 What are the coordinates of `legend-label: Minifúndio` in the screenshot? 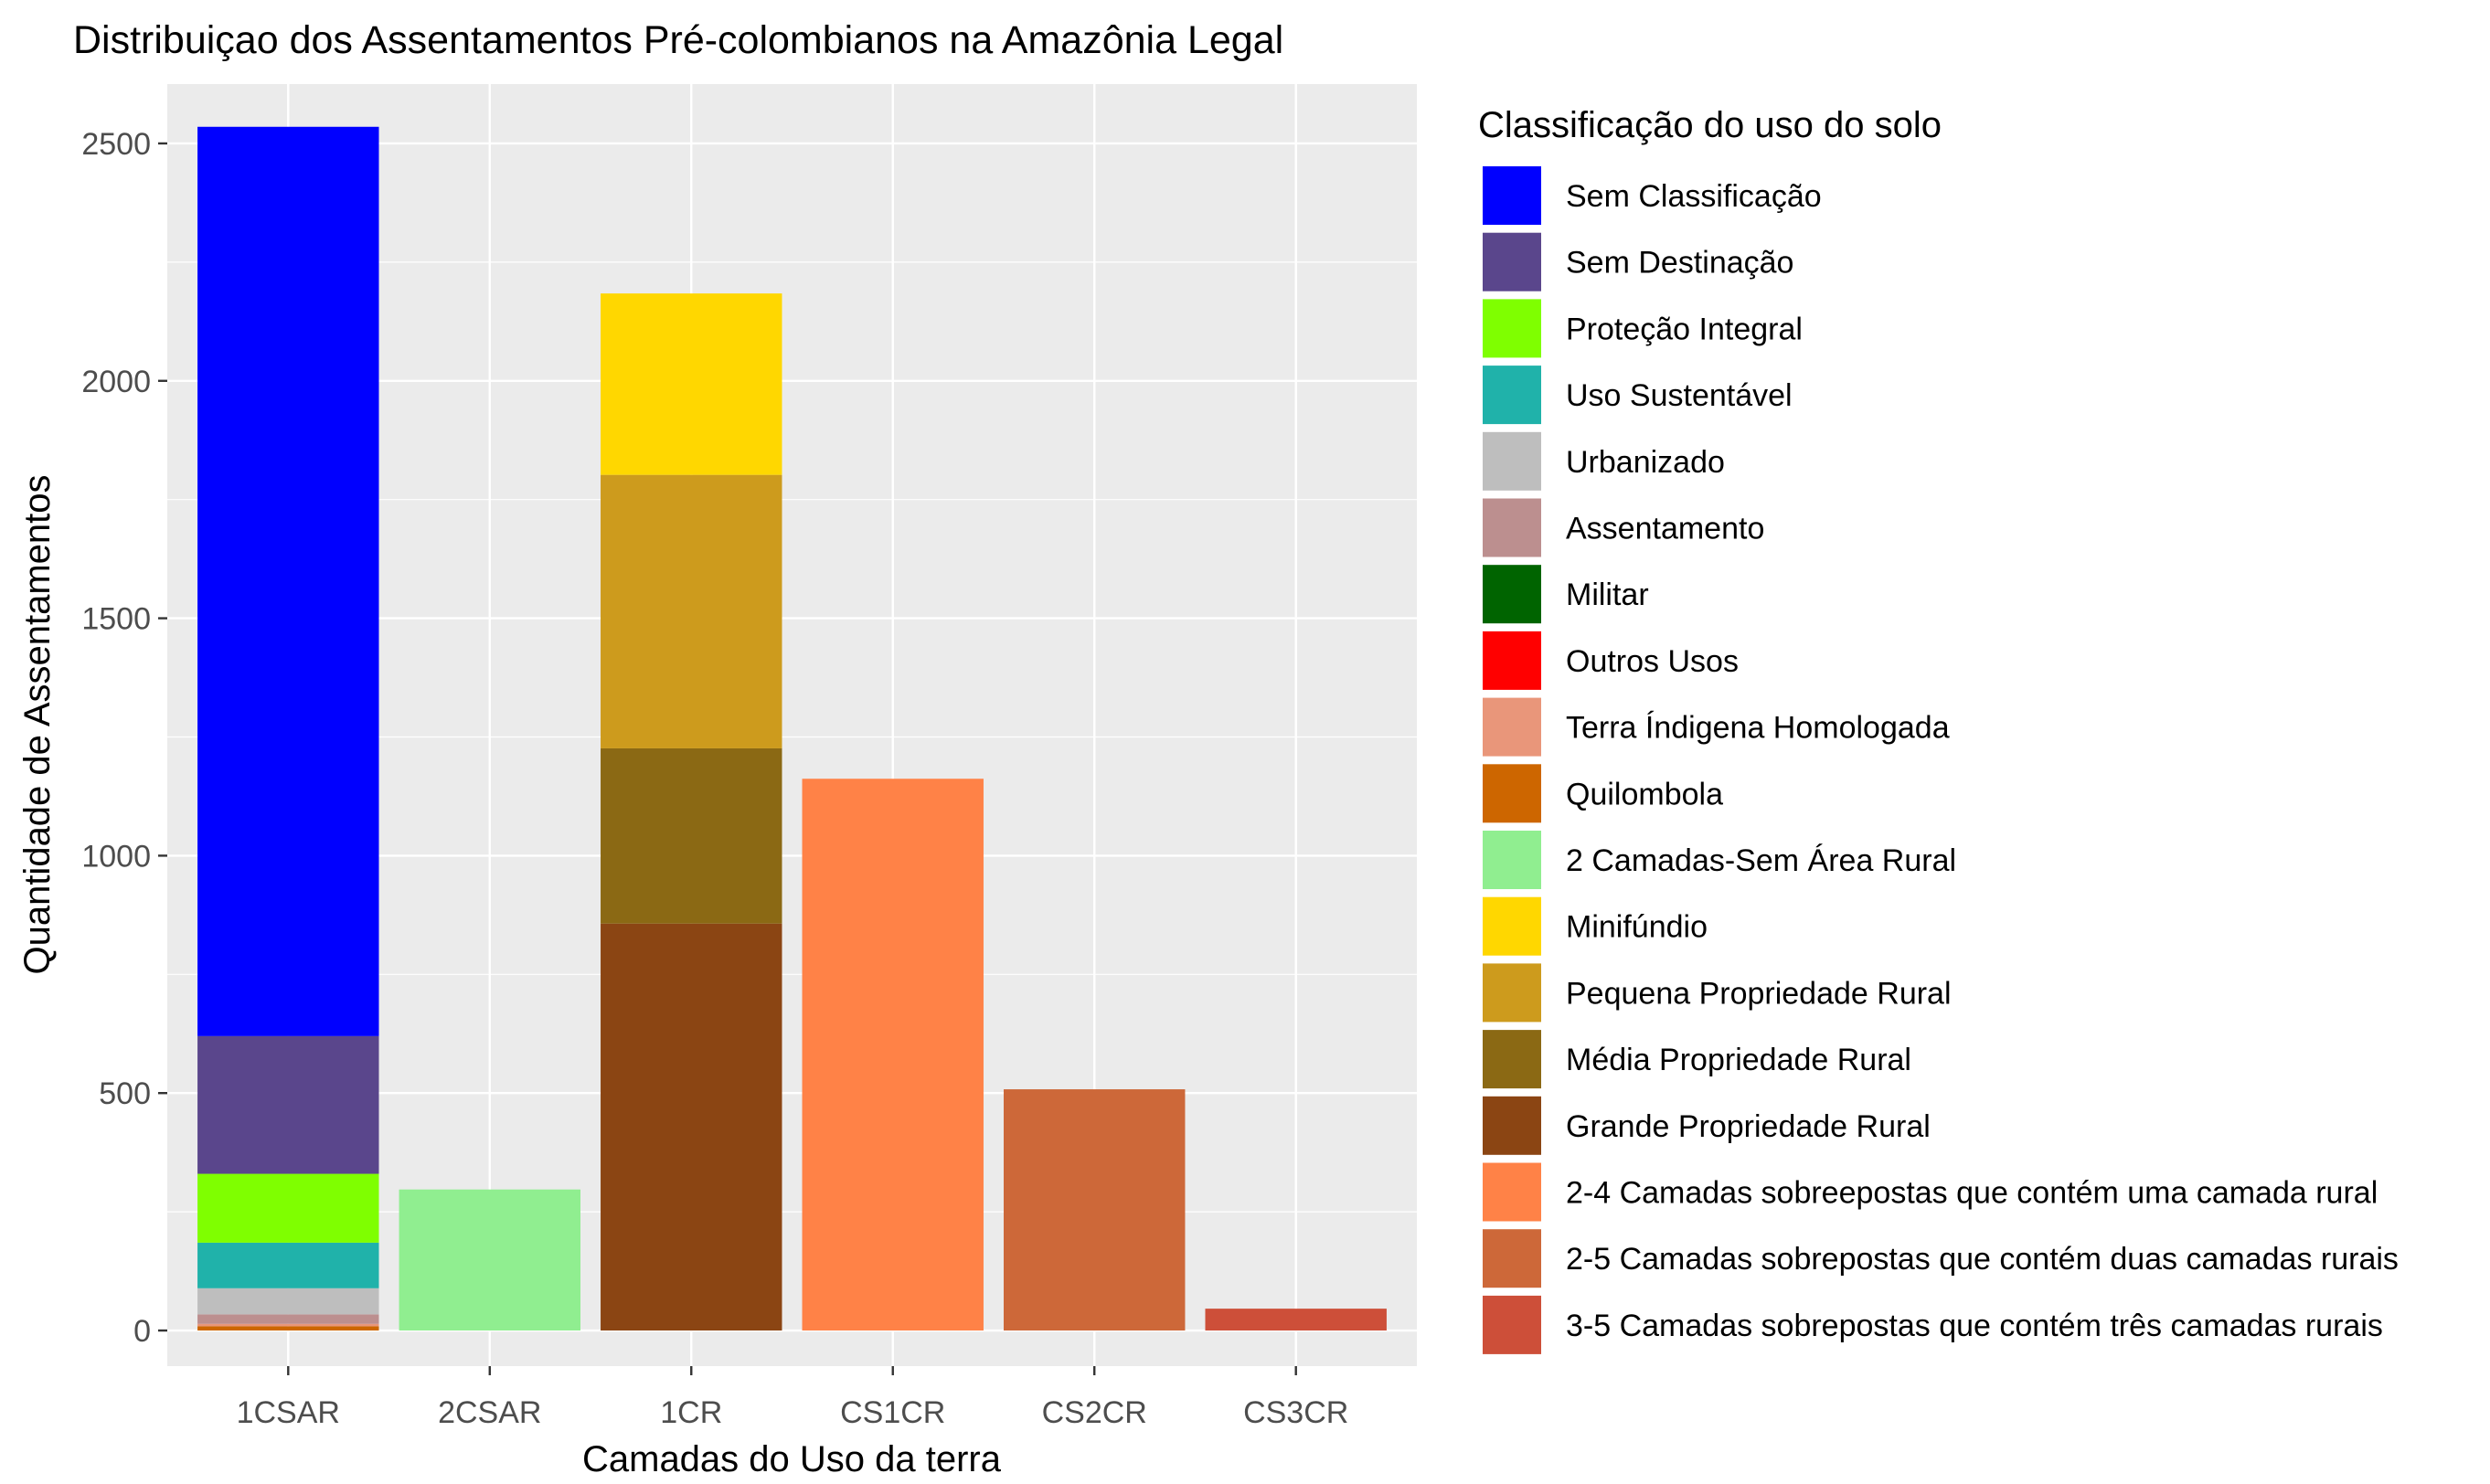 It's located at (1637, 927).